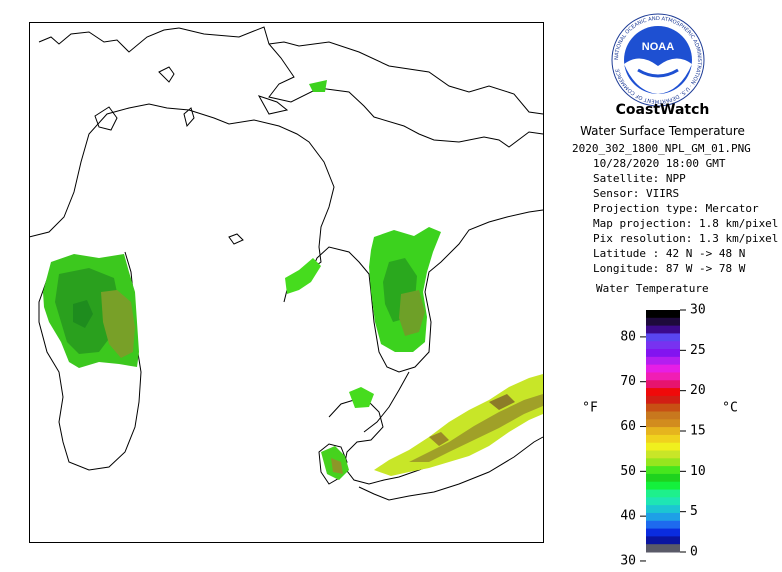 The height and width of the screenshot is (572, 782). Describe the element at coordinates (730, 408) in the screenshot. I see `celsius-unit-label: °C` at that location.